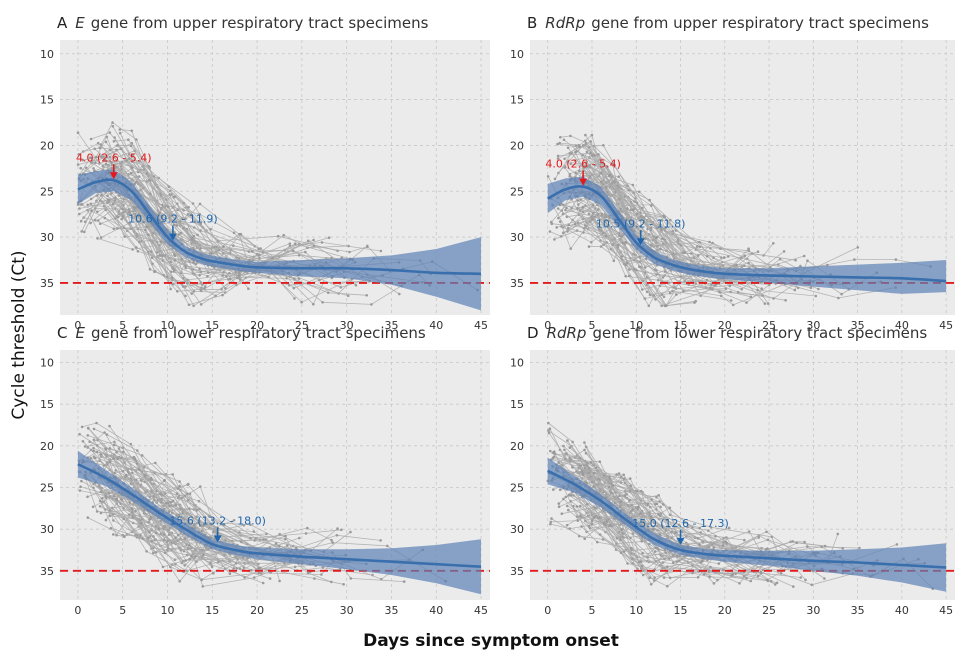 The width and height of the screenshot is (962, 652). Describe the element at coordinates (47, 363) in the screenshot. I see `y-tick-label: 10` at that location.